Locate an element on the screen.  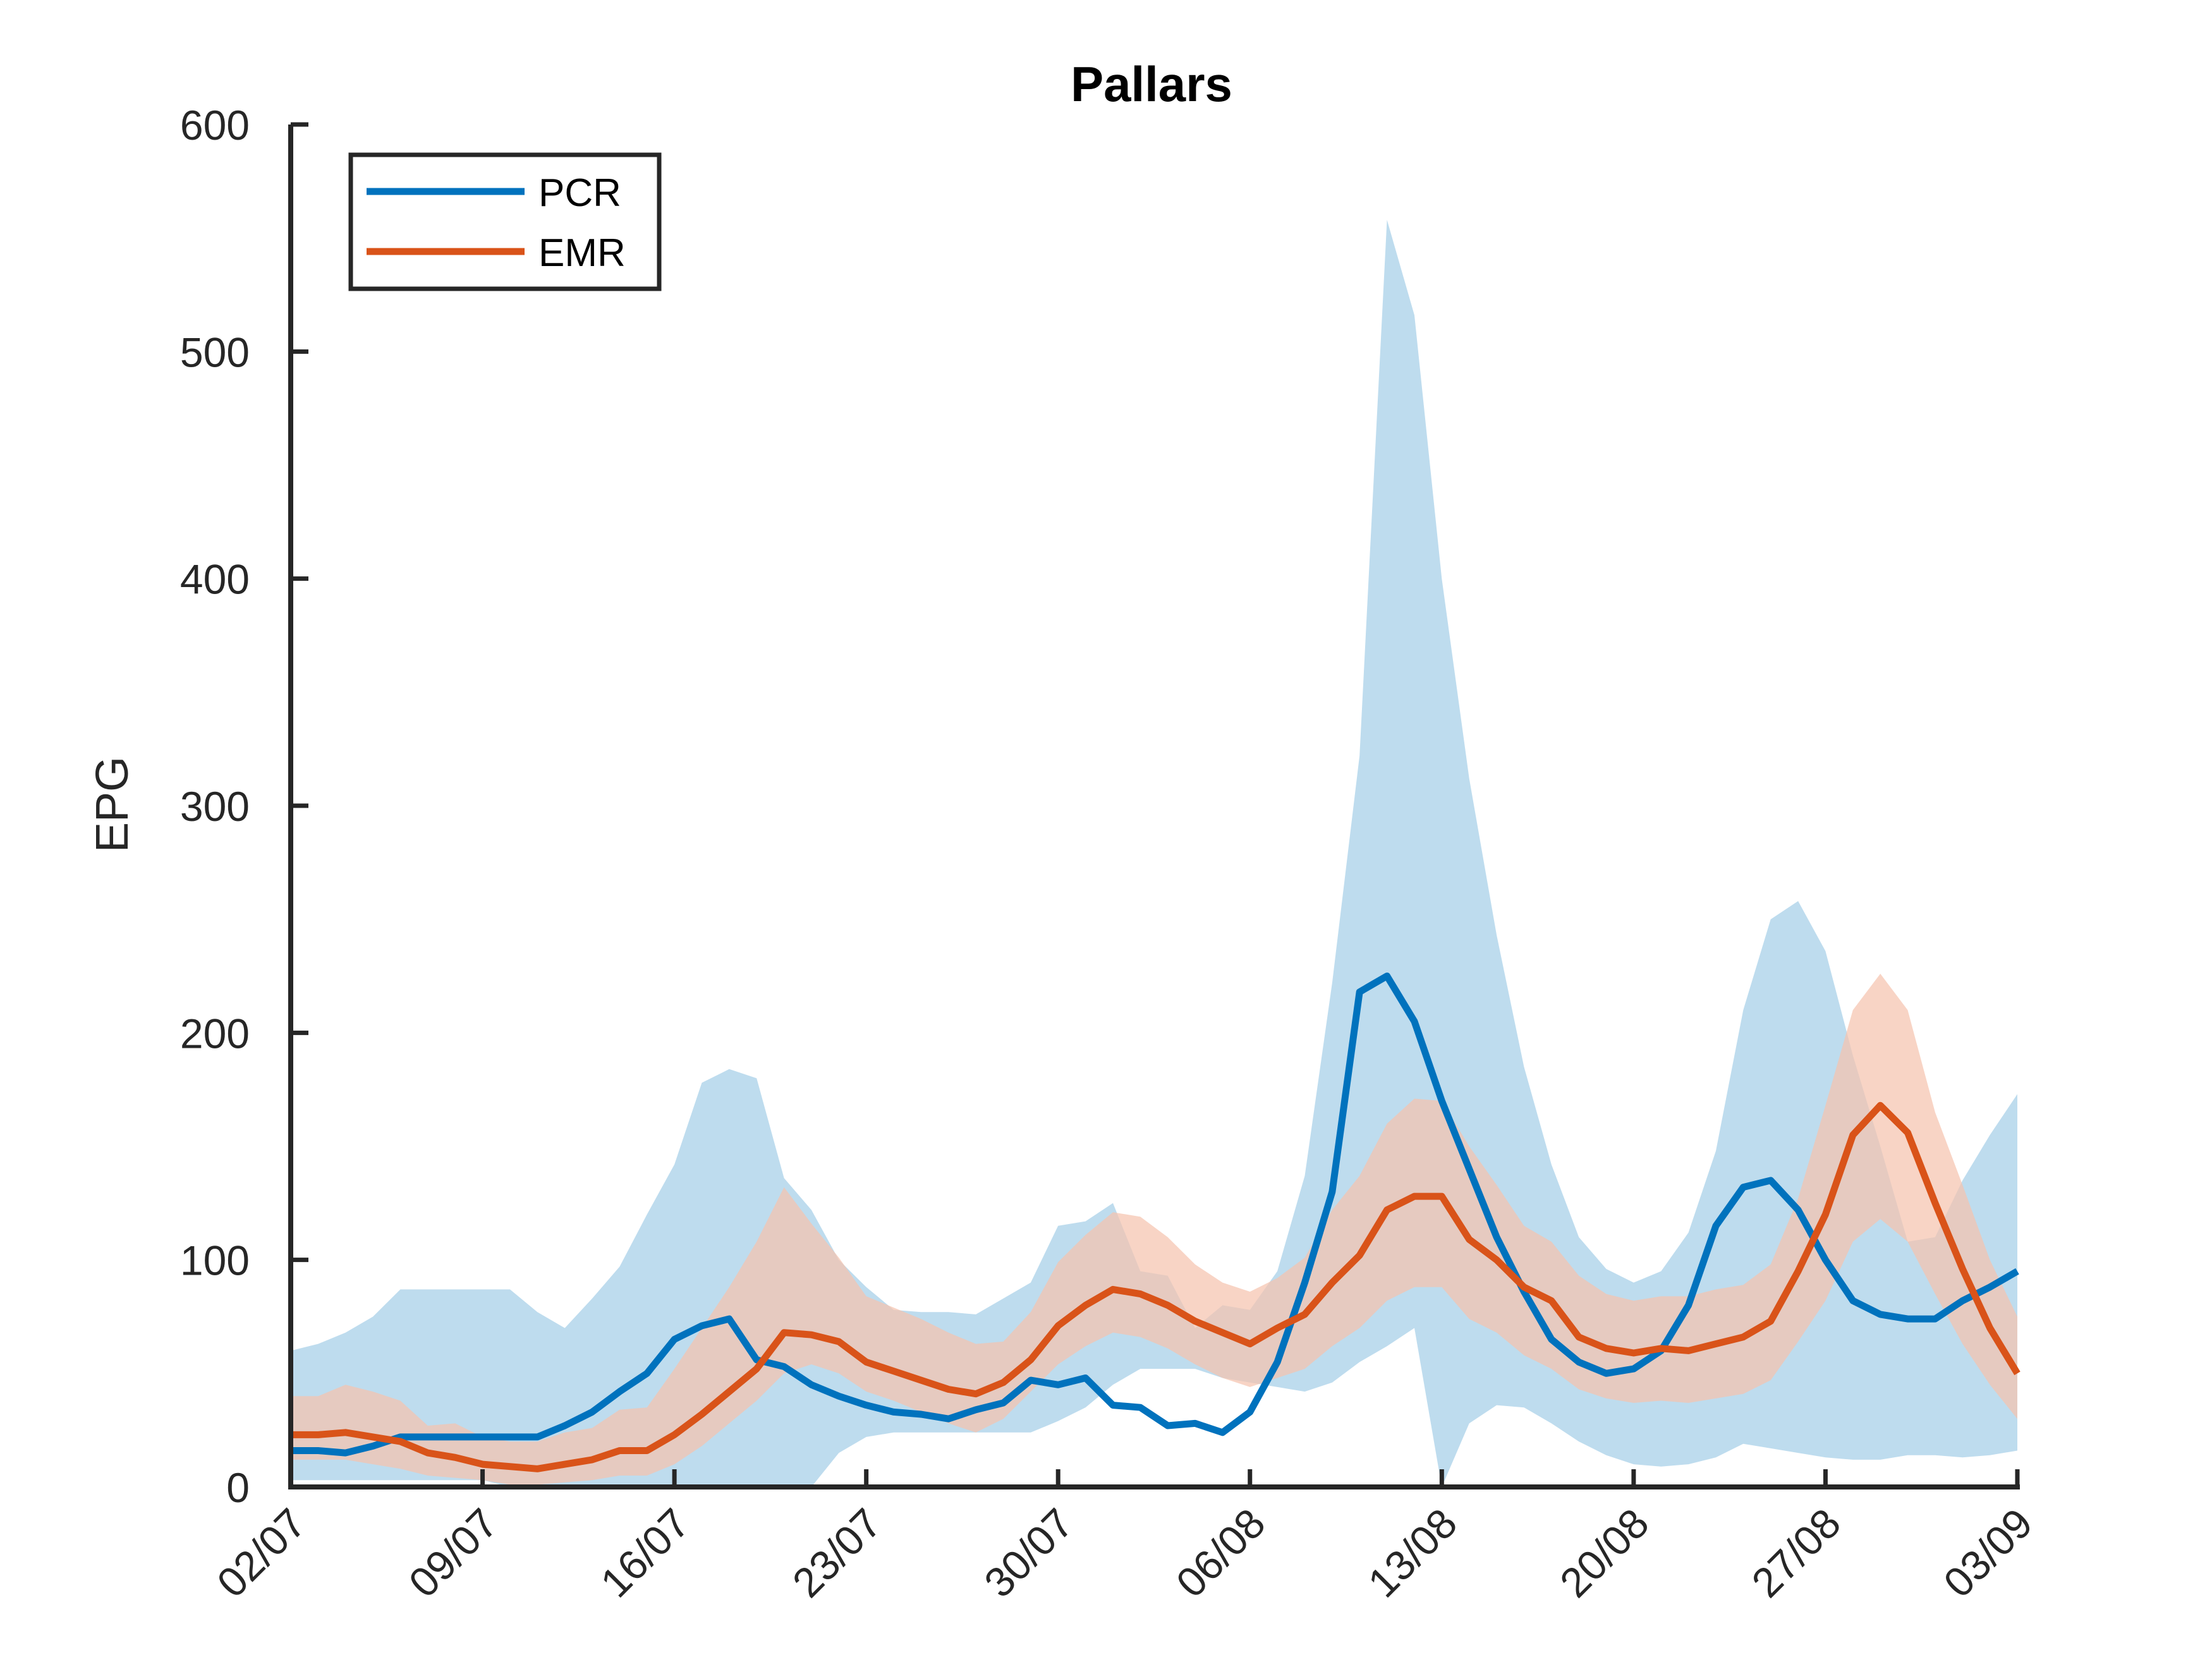
y-tick-label: 400 is located at coordinates (215, 579).